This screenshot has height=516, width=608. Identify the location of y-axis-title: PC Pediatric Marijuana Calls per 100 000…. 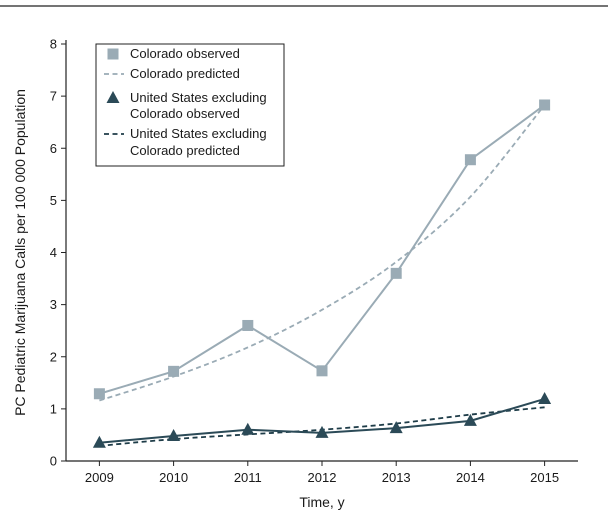
(20, 252).